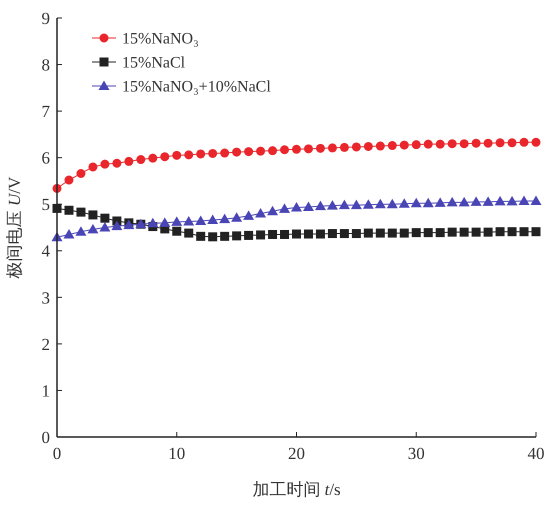  Describe the element at coordinates (46, 65) in the screenshot. I see `y-tick-label: 8` at that location.